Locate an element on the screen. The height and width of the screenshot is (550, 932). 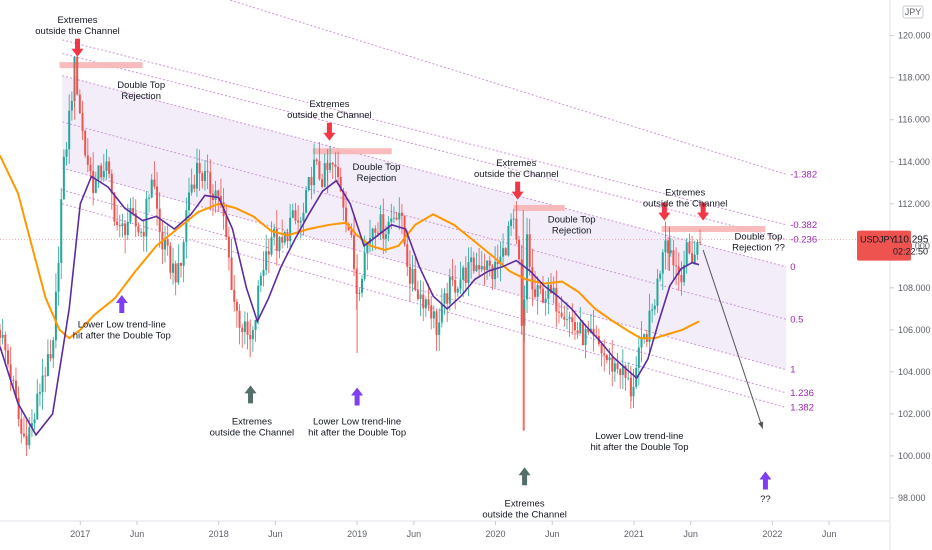
projection-arrow-line is located at coordinates (733, 339).